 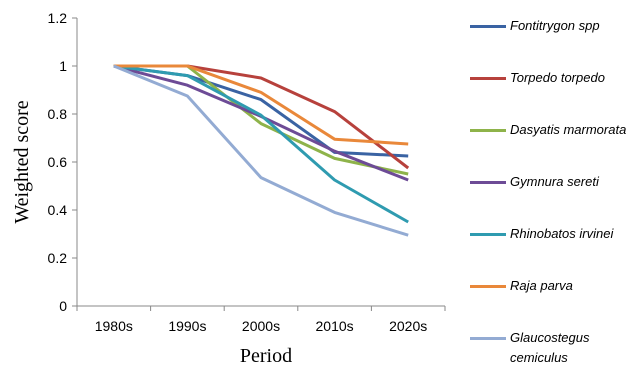 I want to click on x-tick-label: 1990s, so click(x=187, y=326).